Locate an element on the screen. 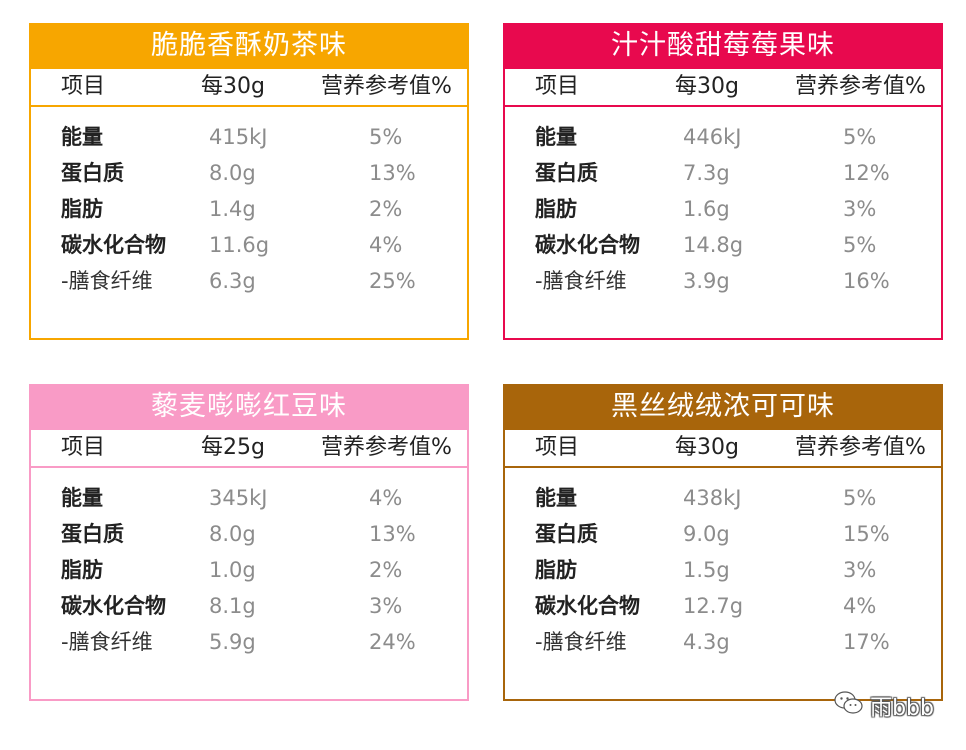  nutrient-amount: 415kJ is located at coordinates (238, 137).